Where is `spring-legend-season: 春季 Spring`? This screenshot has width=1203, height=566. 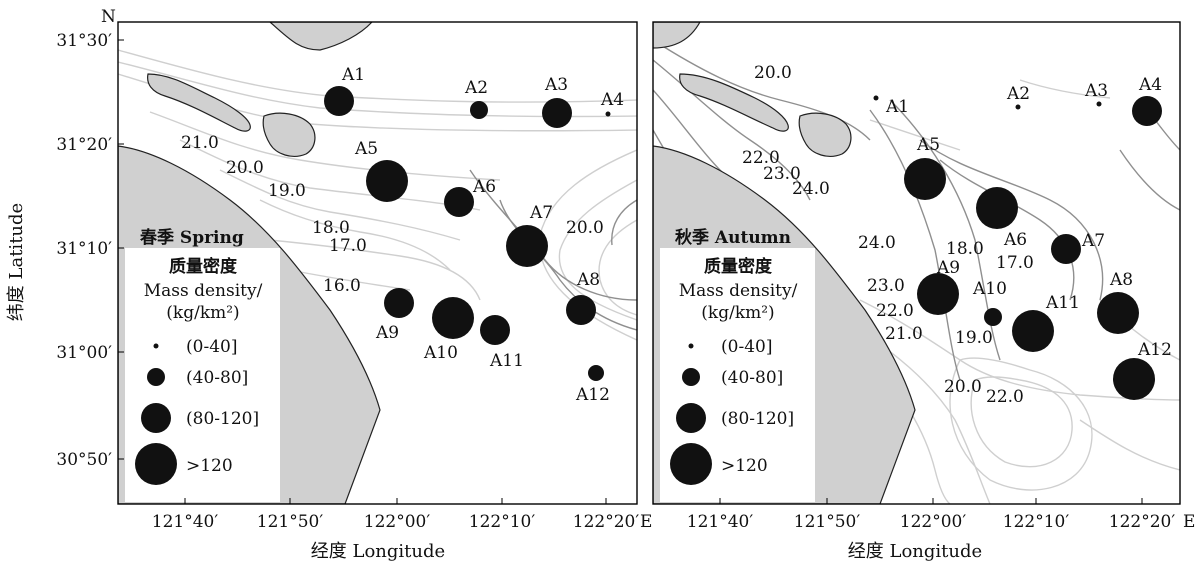 spring-legend-season: 春季 Spring is located at coordinates (192, 237).